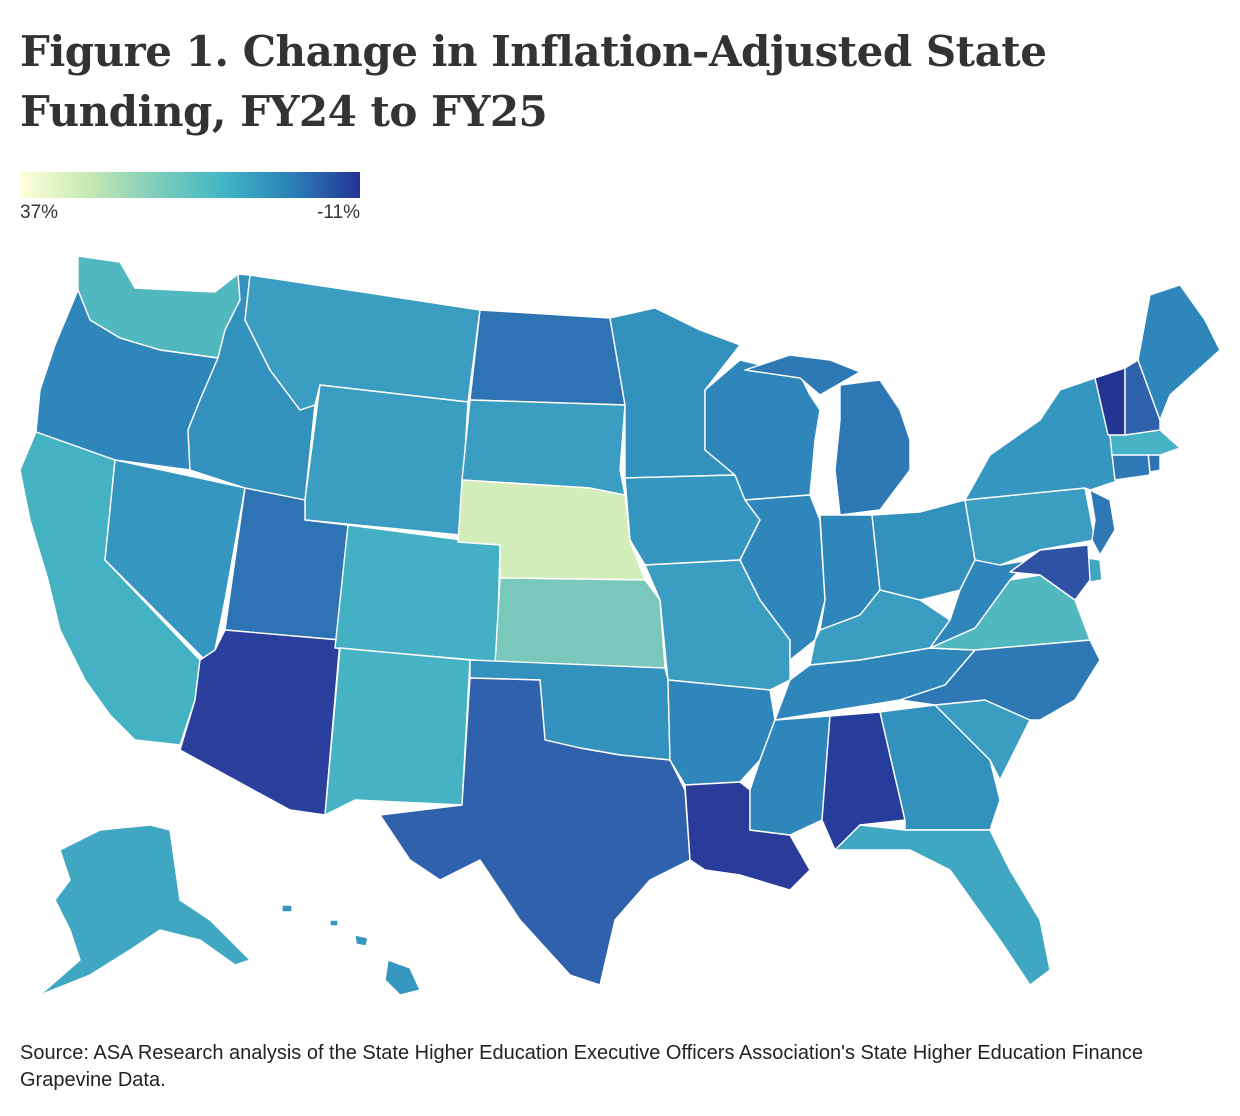  Describe the element at coordinates (145, 910) in the screenshot. I see `state-ak` at that location.